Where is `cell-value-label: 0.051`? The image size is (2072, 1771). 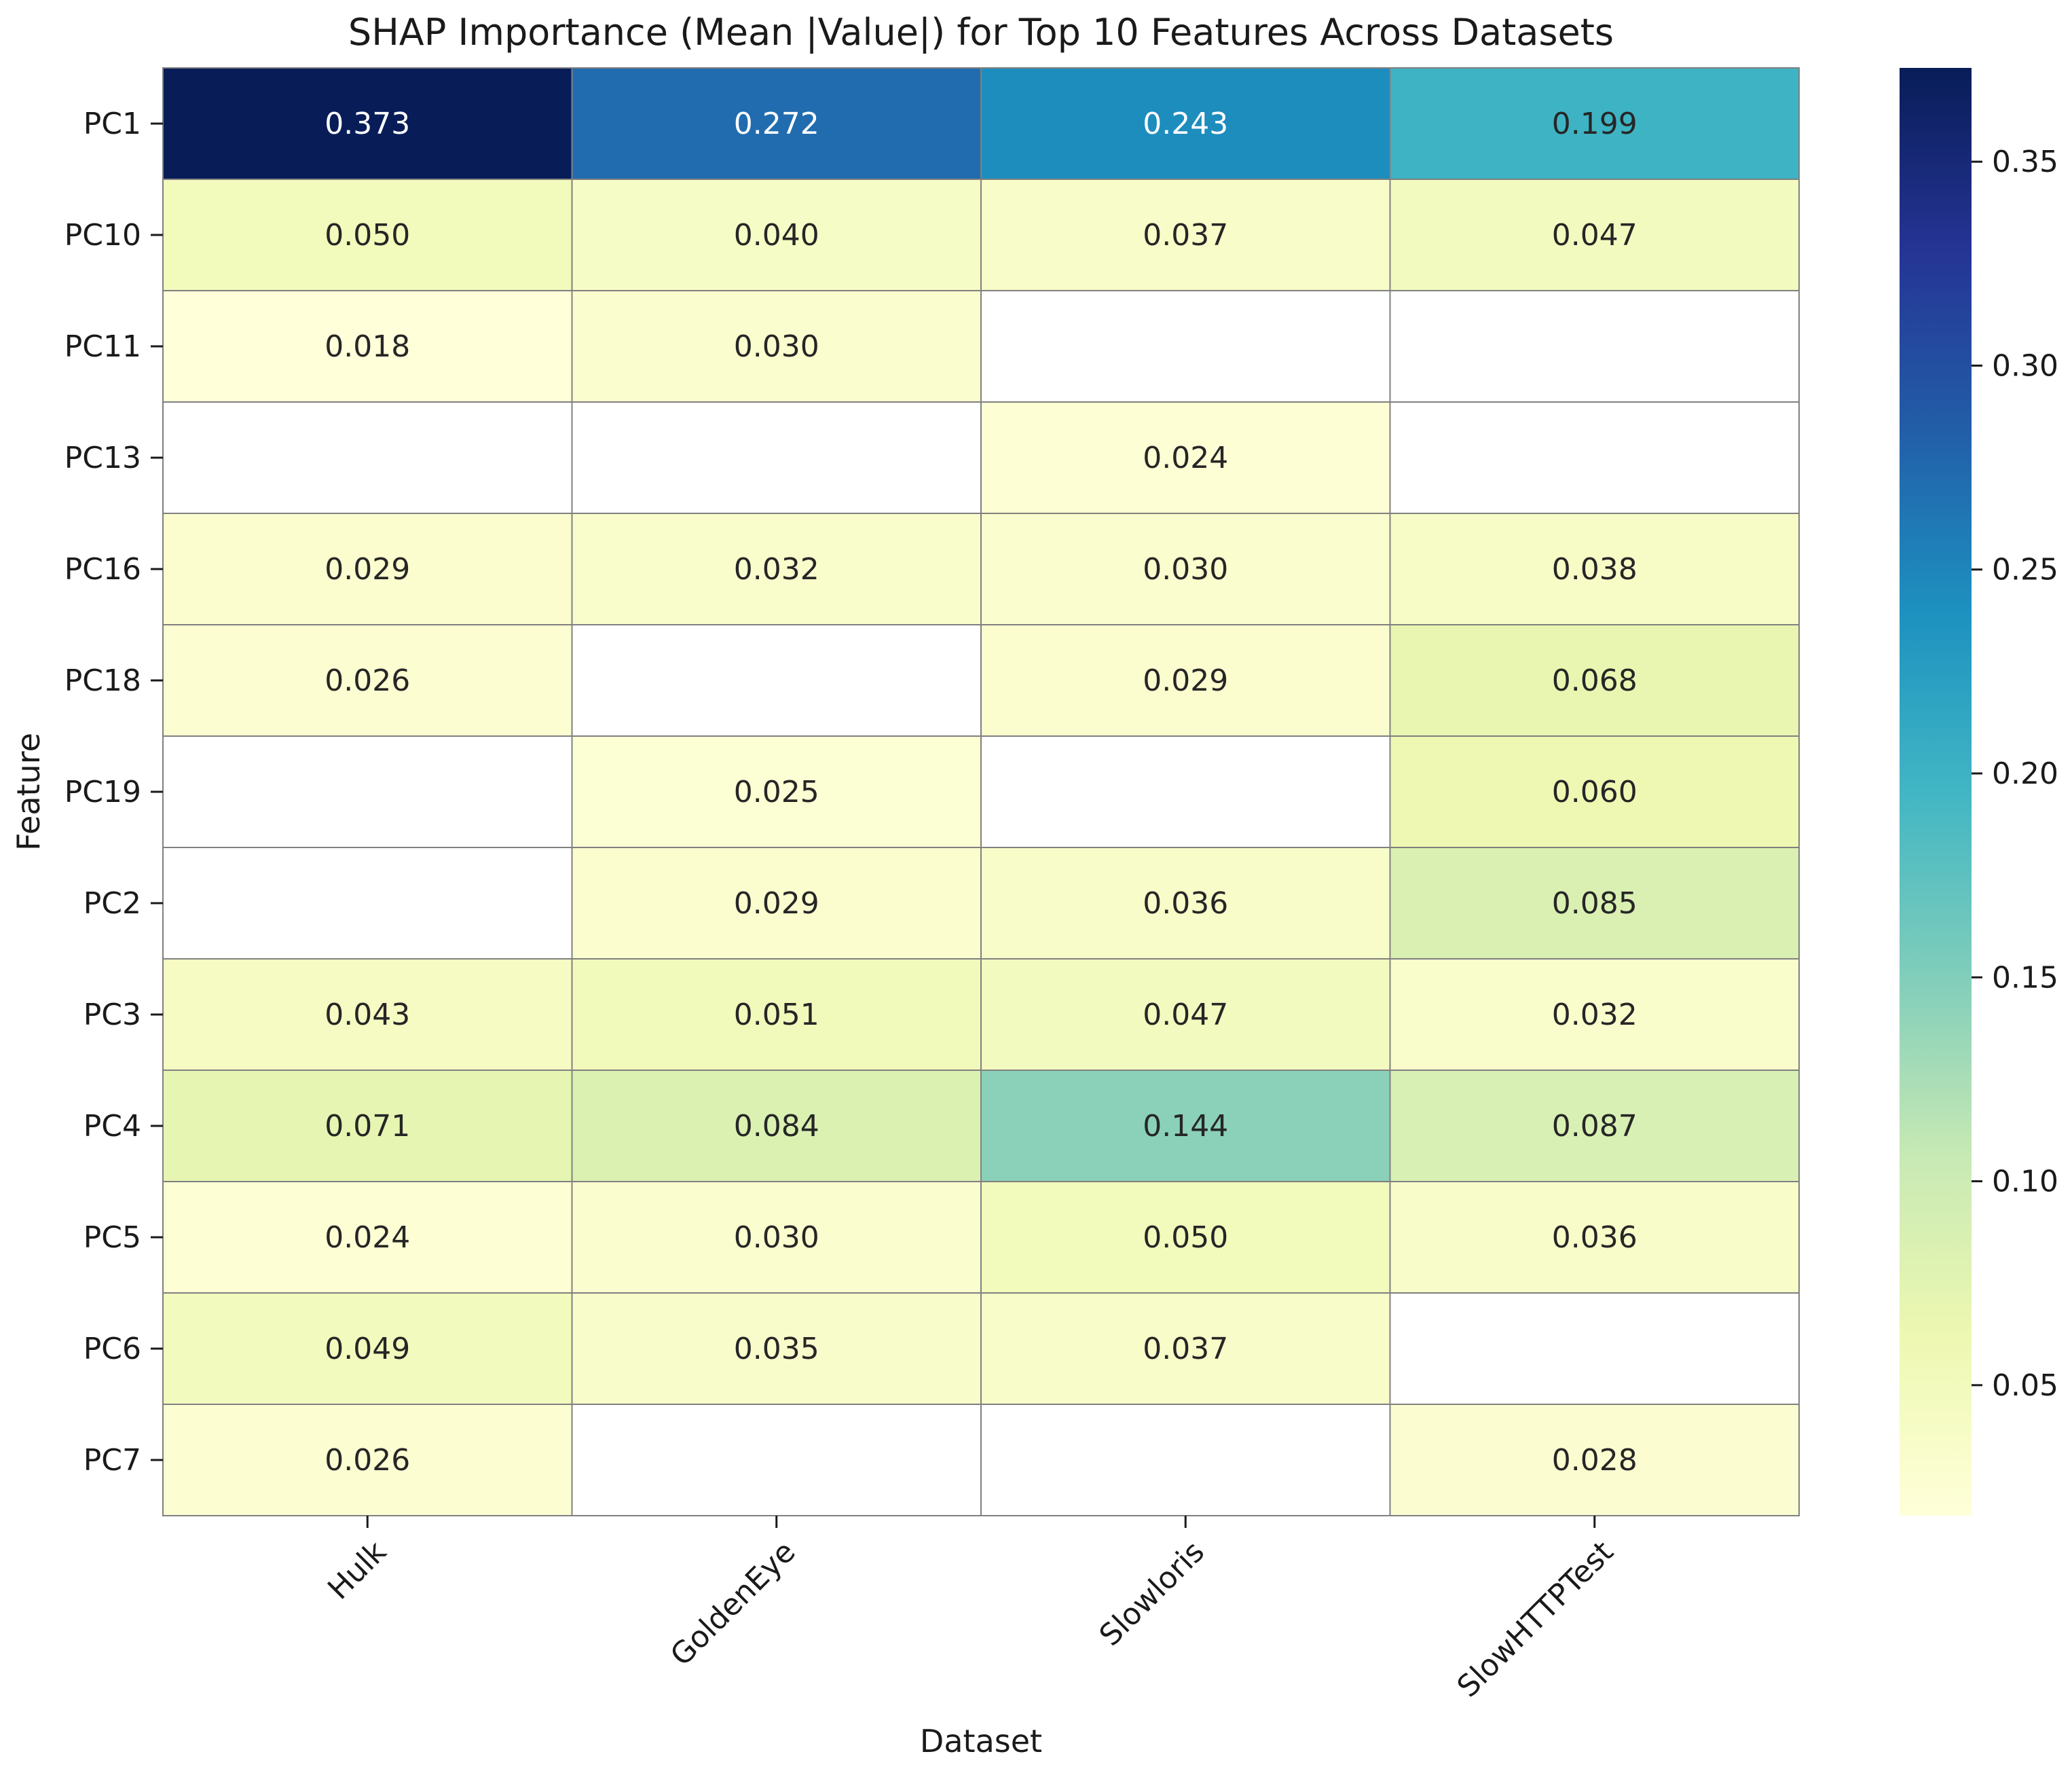
cell-value-label: 0.051 is located at coordinates (777, 1015).